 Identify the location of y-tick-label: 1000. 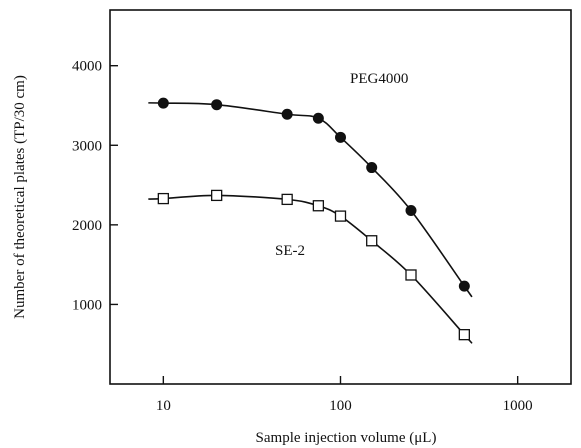
(87, 305).